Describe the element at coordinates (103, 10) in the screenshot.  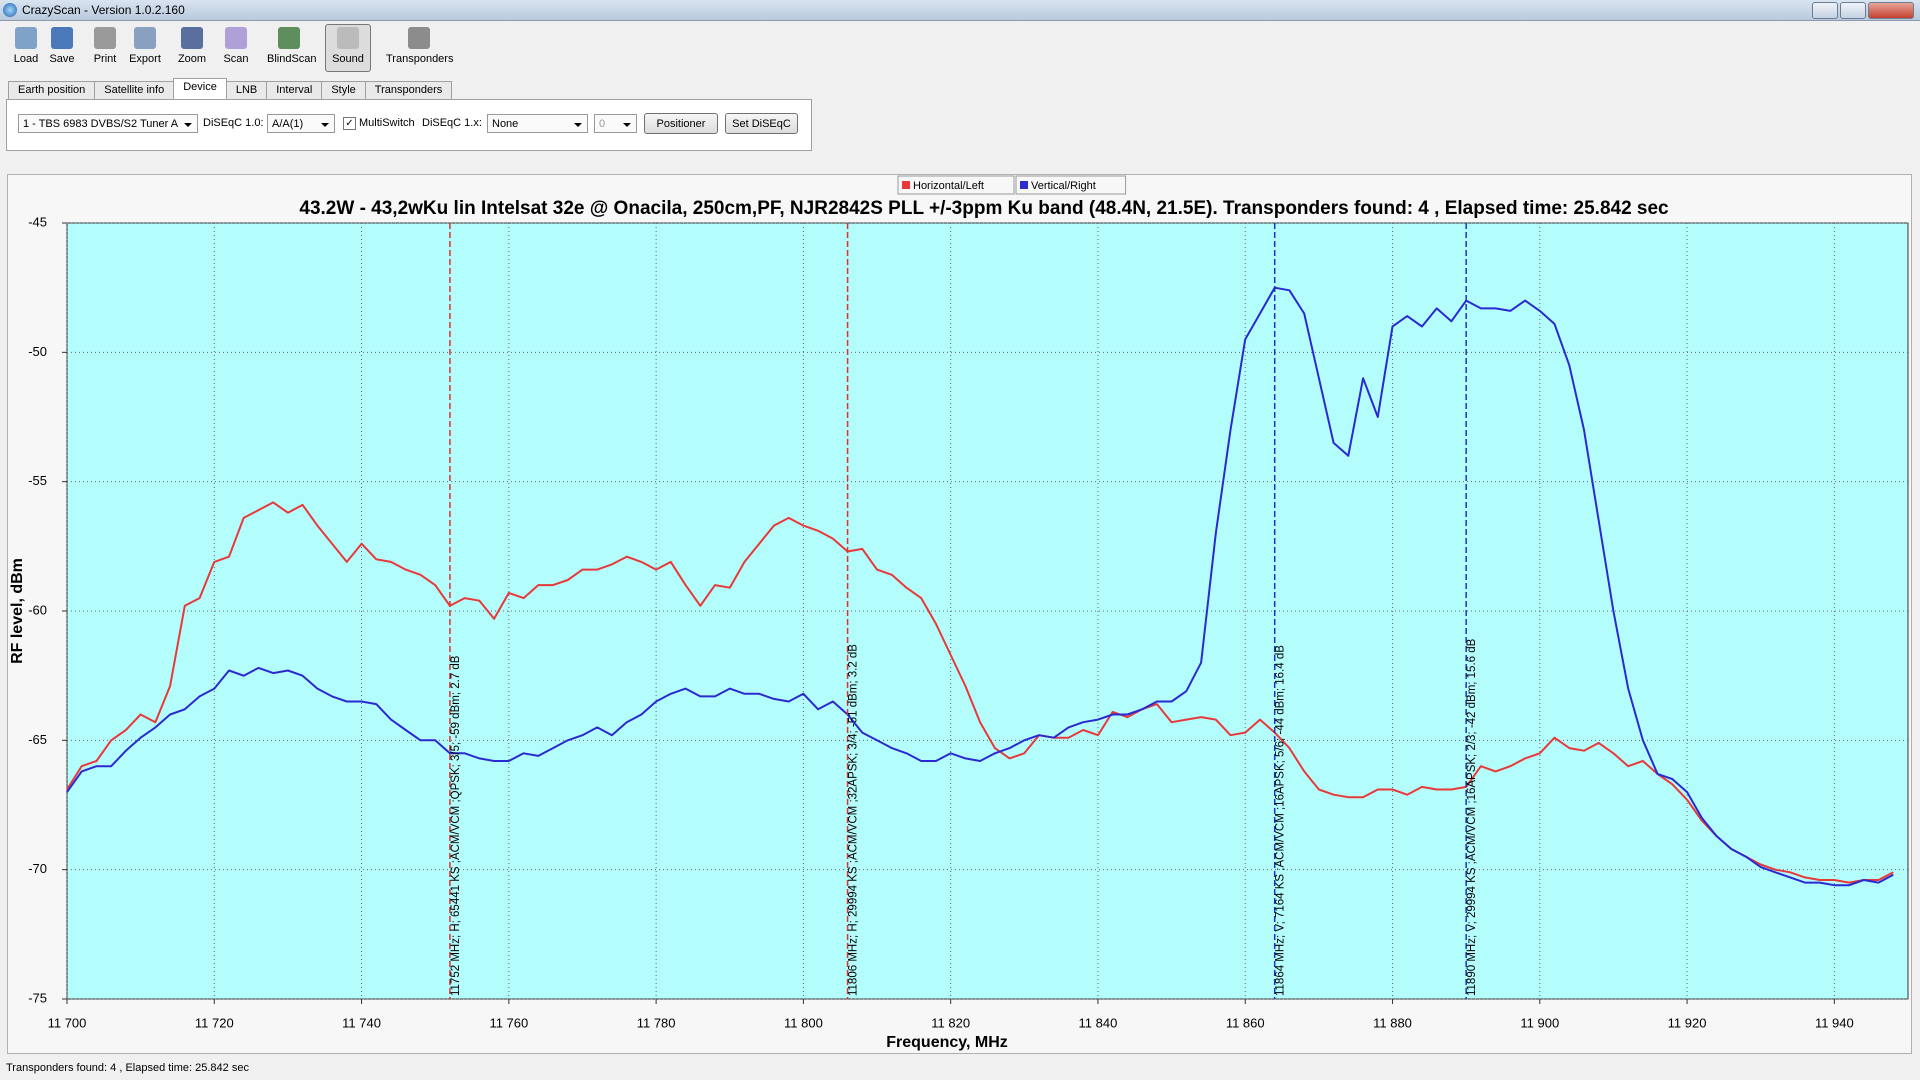
I see `window-title: CrazyScan - Version 1.0.2.160` at that location.